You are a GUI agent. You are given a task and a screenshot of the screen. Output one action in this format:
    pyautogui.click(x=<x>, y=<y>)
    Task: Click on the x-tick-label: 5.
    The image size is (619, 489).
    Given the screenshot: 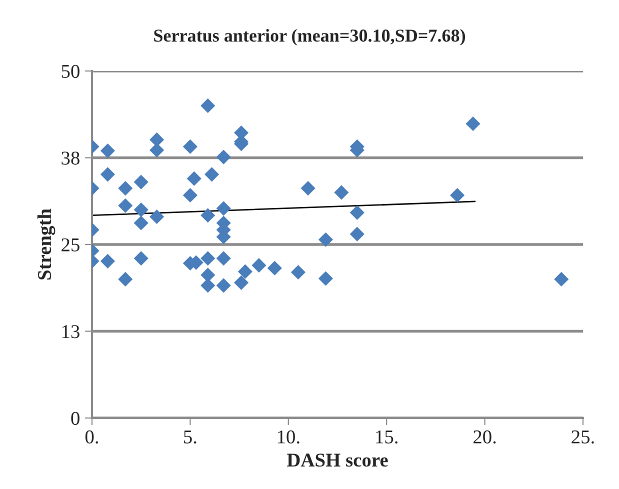 What is the action you would take?
    pyautogui.click(x=190, y=437)
    